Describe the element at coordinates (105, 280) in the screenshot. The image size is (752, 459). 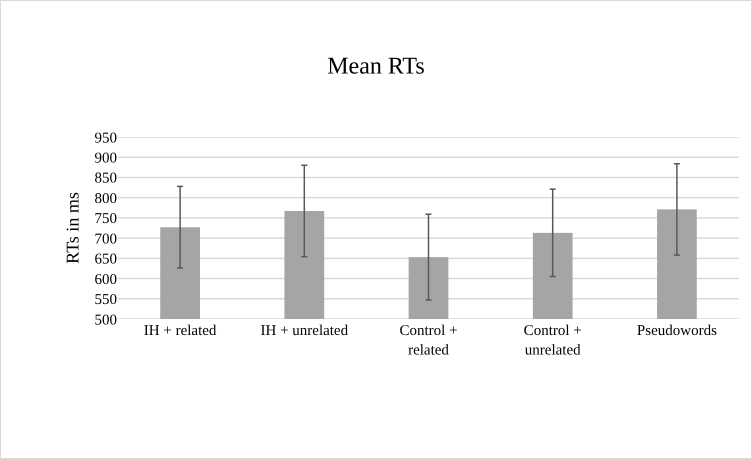
I see `y-tick-label: 600` at that location.